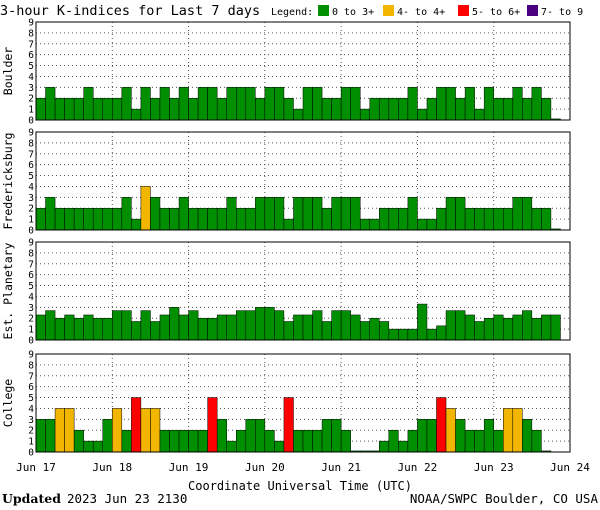 The width and height of the screenshot is (600, 510). I want to click on legend-entry-5-to-6: 5- to 6+, so click(496, 12).